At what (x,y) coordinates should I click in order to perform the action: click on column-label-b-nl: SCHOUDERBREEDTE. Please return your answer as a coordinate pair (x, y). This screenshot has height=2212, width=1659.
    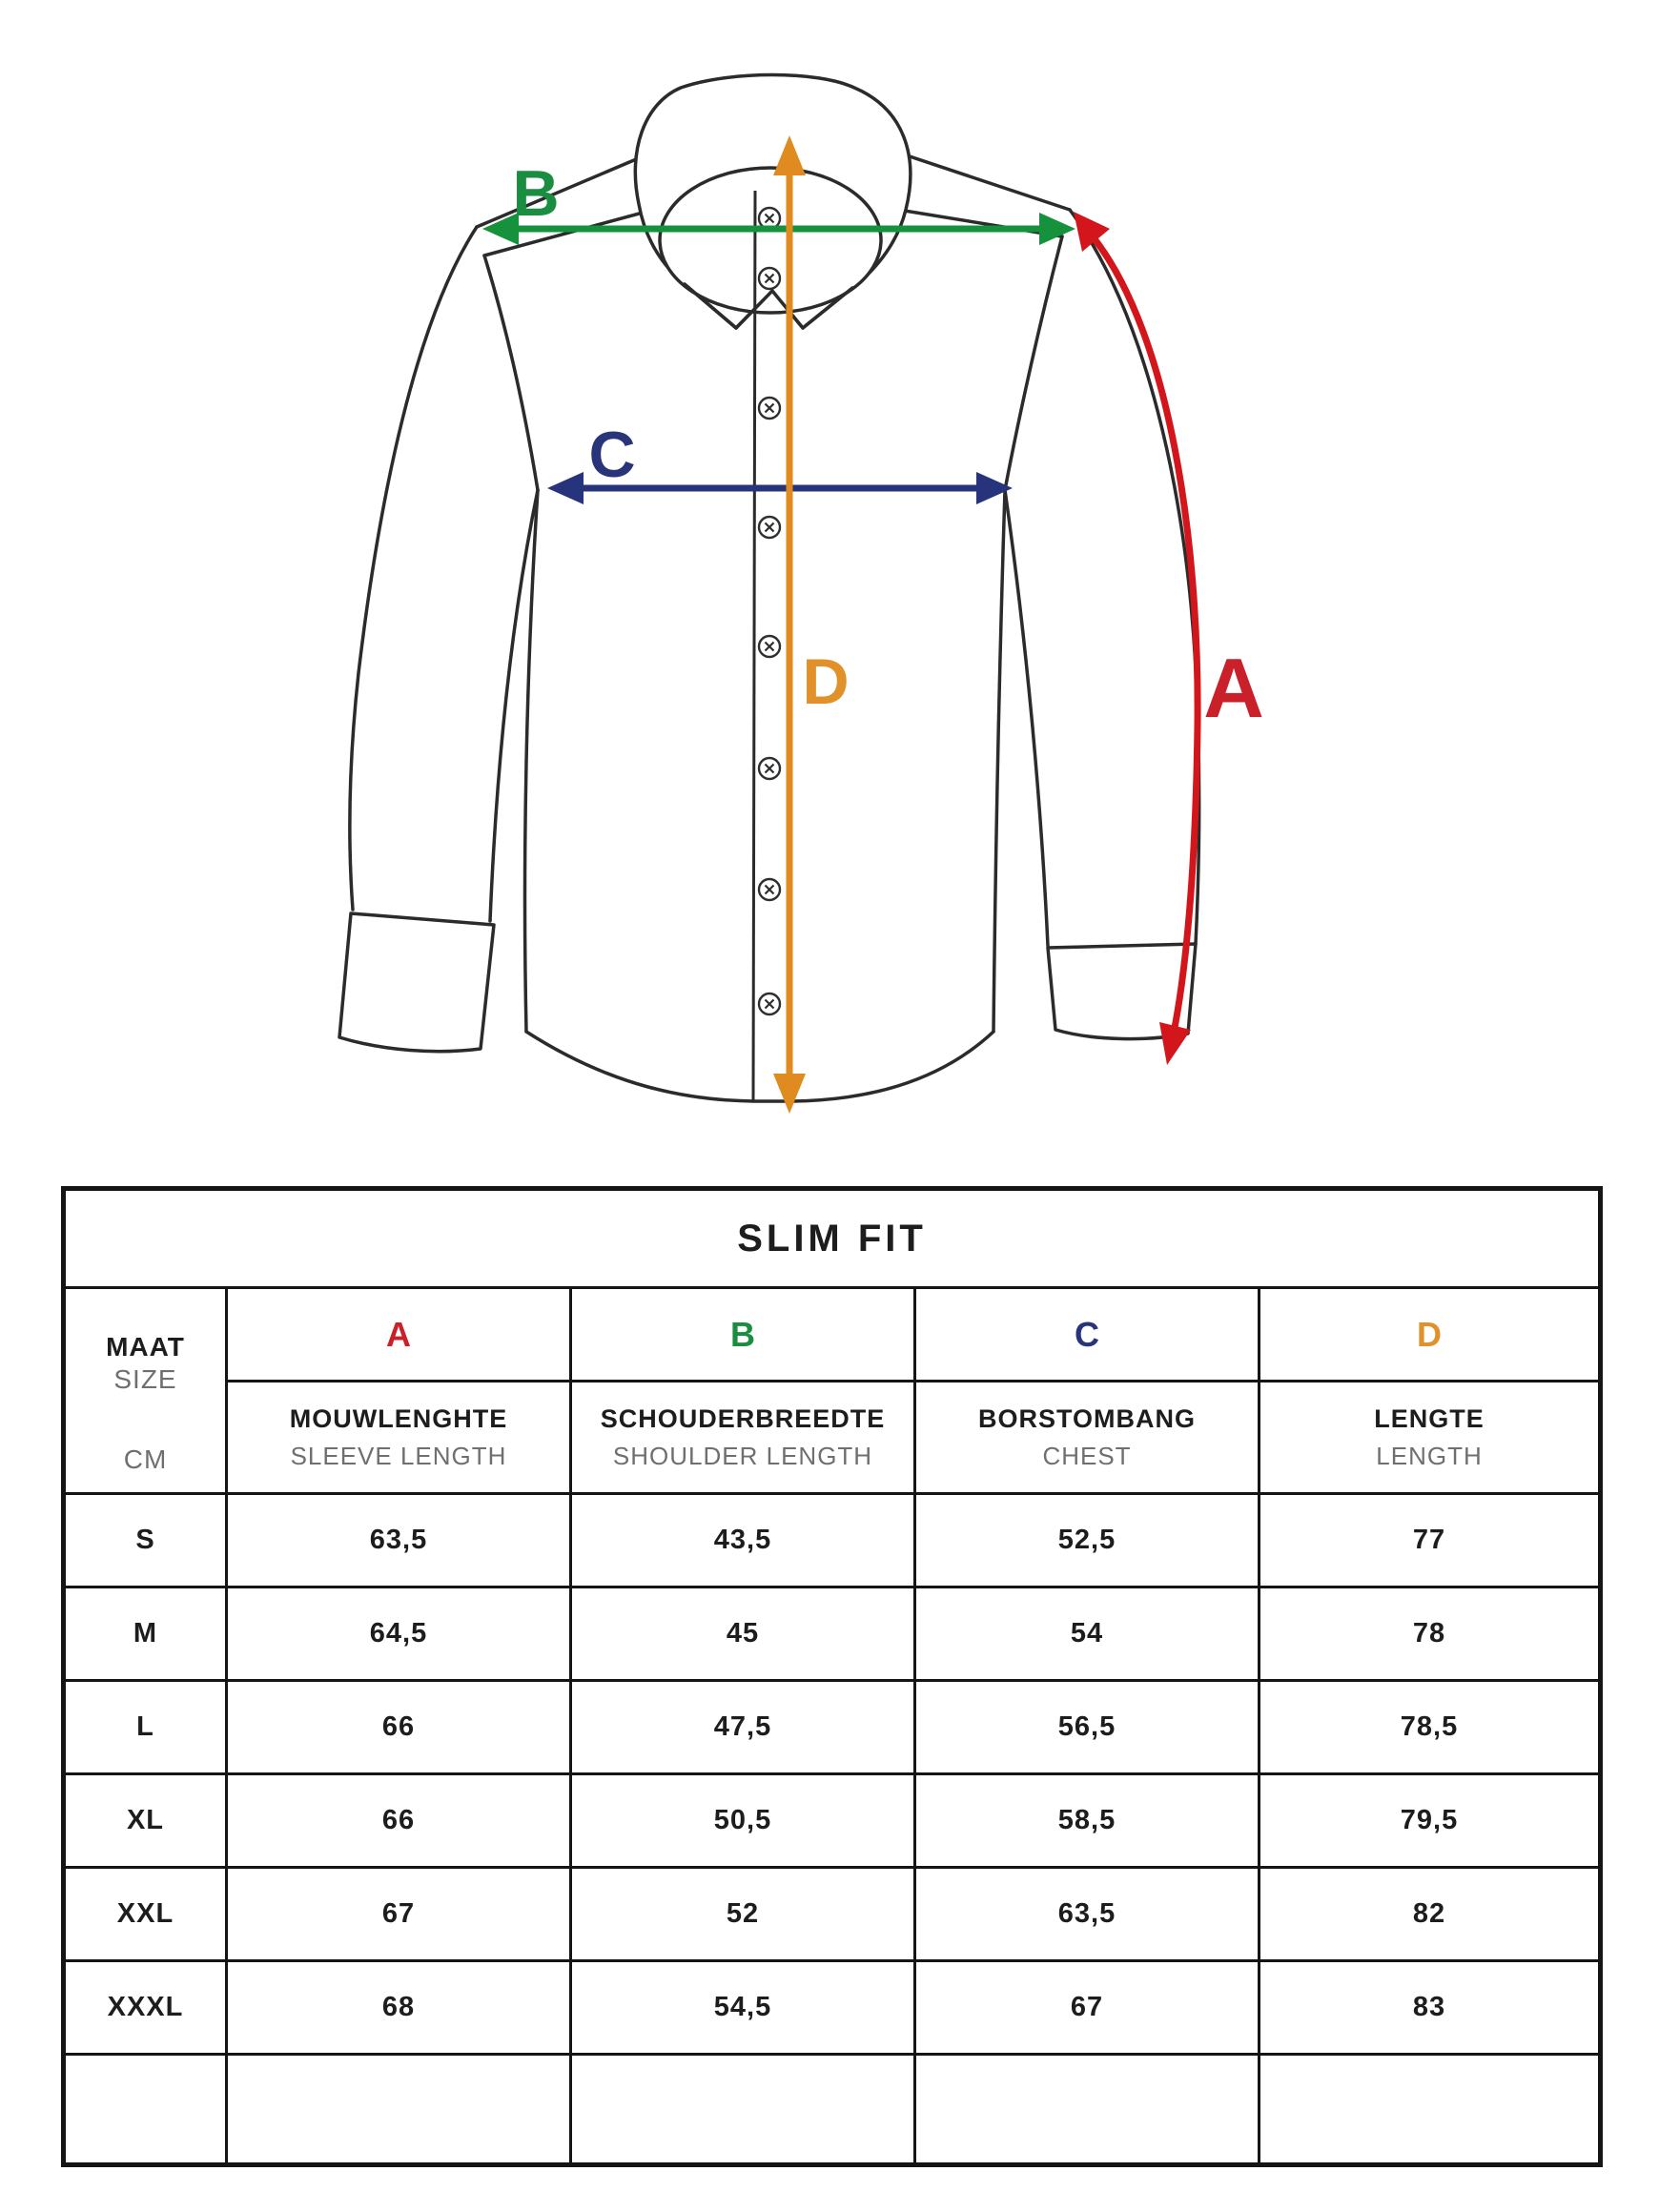
    Looking at the image, I should click on (743, 1418).